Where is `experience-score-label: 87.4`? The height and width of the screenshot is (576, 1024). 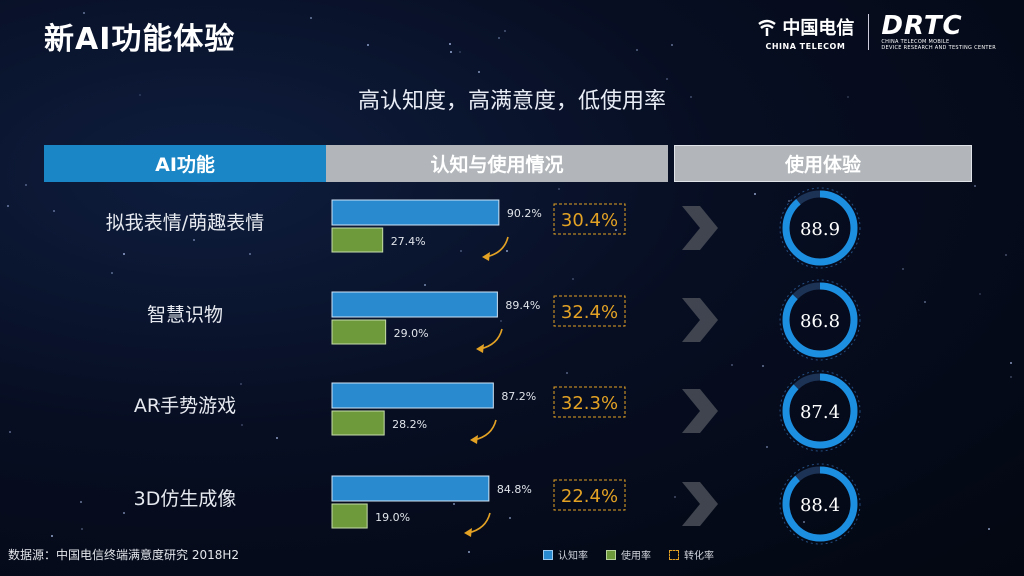
experience-score-label: 87.4 is located at coordinates (820, 412).